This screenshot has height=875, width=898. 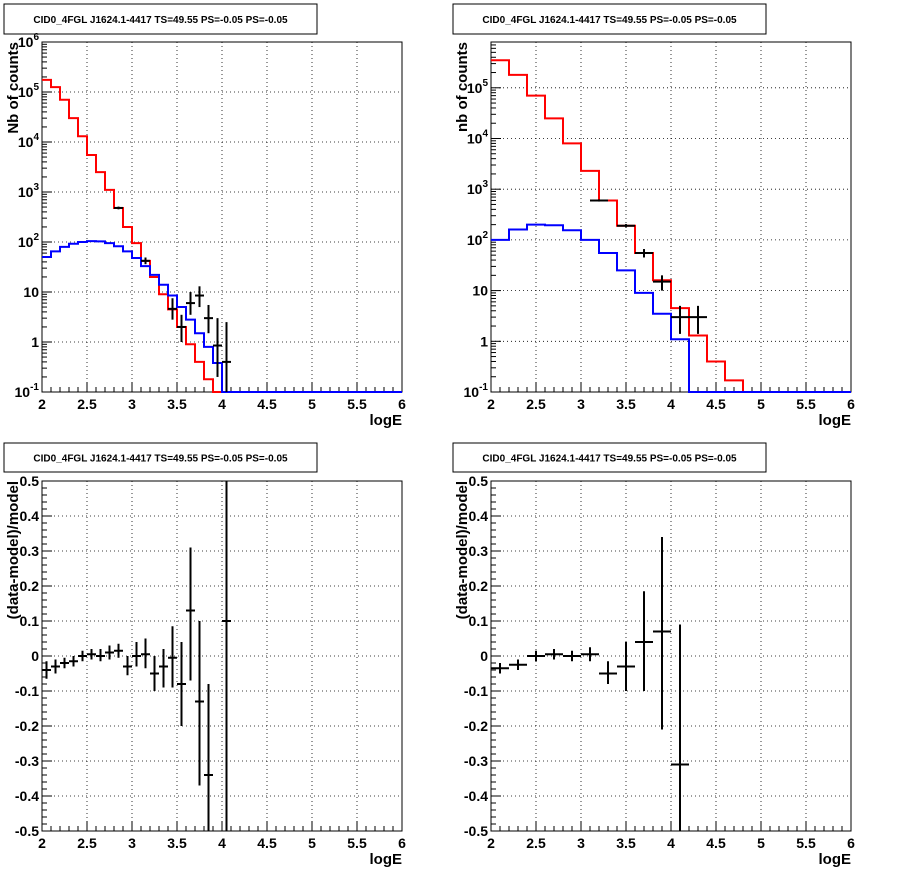 What do you see at coordinates (13, 88) in the screenshot?
I see `y-axis-label: Nb of counts` at bounding box center [13, 88].